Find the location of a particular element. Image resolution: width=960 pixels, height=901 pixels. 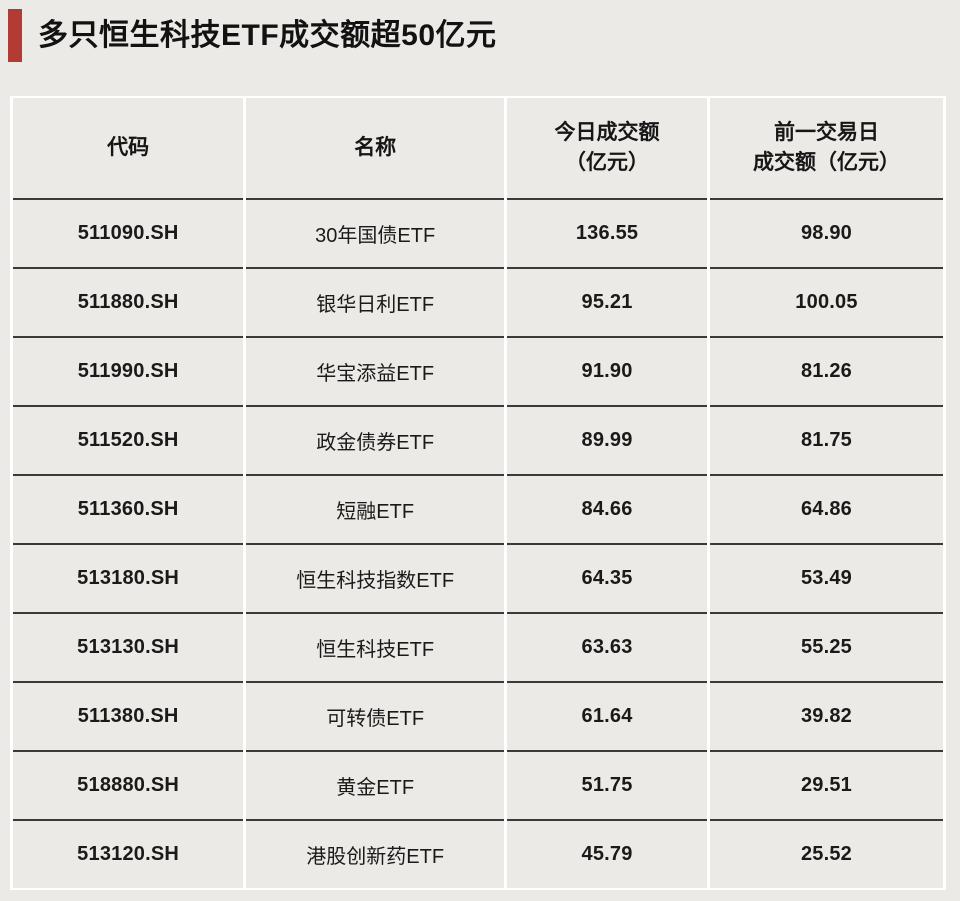

column-header-today-line1: 今日成交额 is located at coordinates (607, 132).